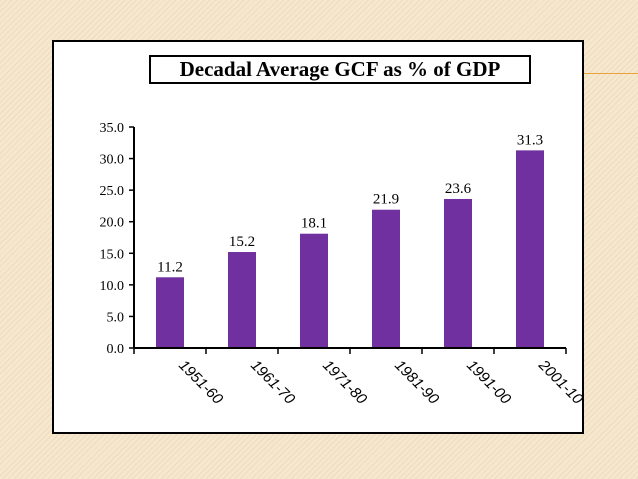 The width and height of the screenshot is (638, 479). Describe the element at coordinates (116, 349) in the screenshot. I see `y-tick-label: 0.0` at that location.